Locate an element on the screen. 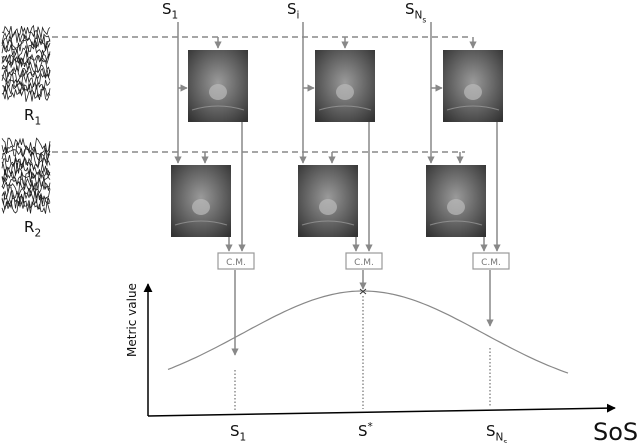 The height and width of the screenshot is (443, 640). row-label-sub: 2 is located at coordinates (37, 234).